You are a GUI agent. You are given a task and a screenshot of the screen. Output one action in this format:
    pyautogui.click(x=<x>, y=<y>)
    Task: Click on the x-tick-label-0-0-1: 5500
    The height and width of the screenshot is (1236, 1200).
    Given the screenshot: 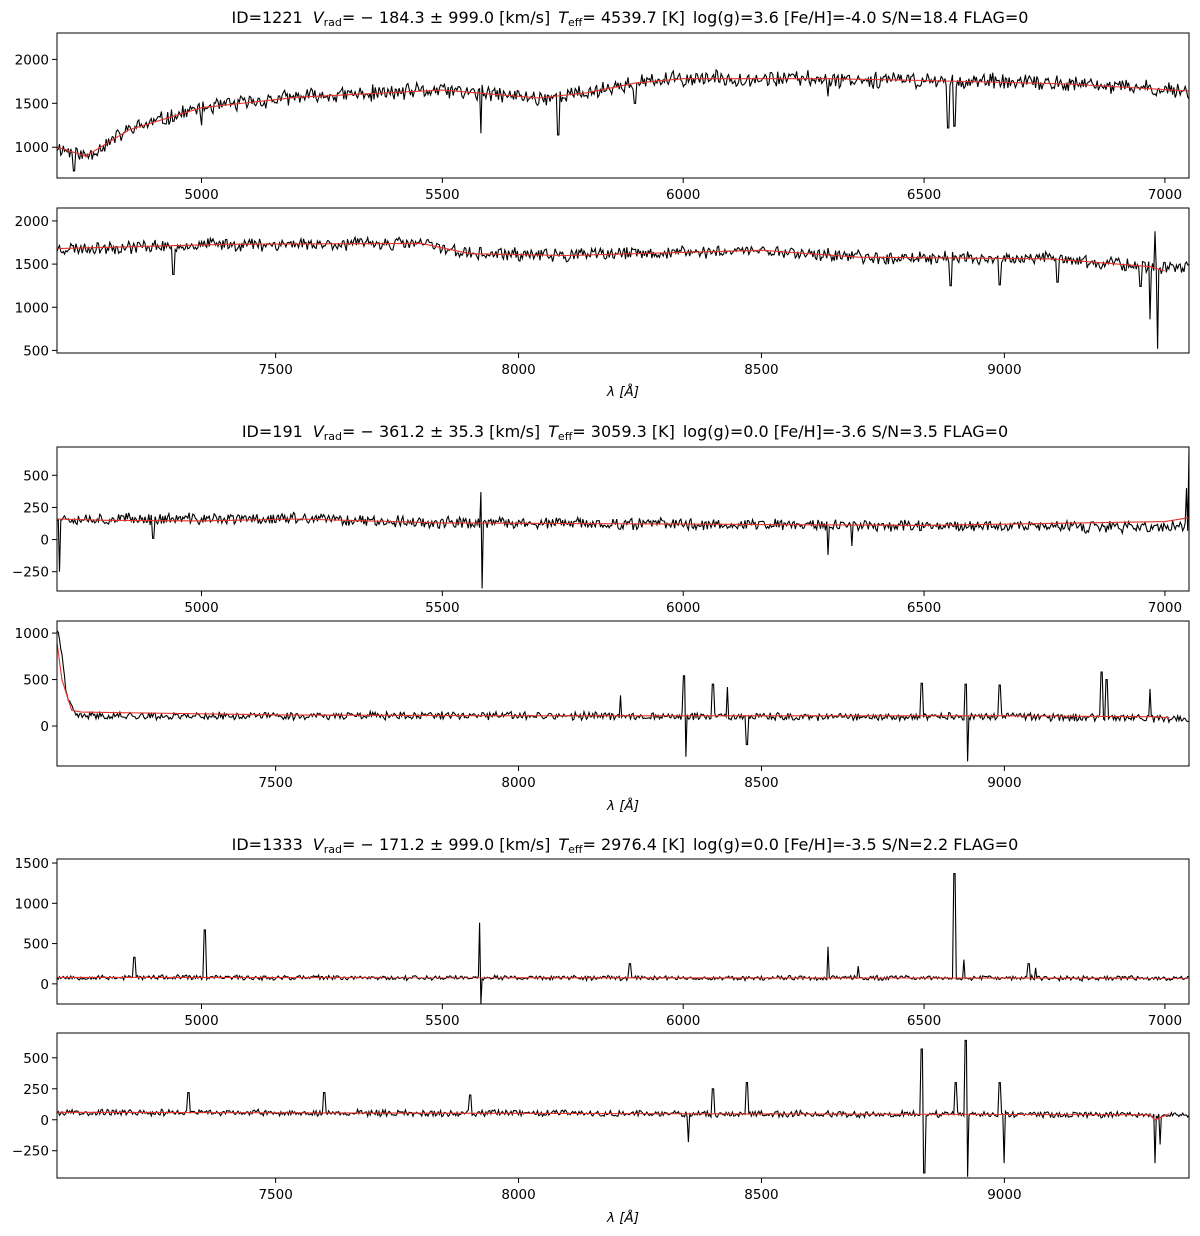 What is the action you would take?
    pyautogui.click(x=442, y=195)
    